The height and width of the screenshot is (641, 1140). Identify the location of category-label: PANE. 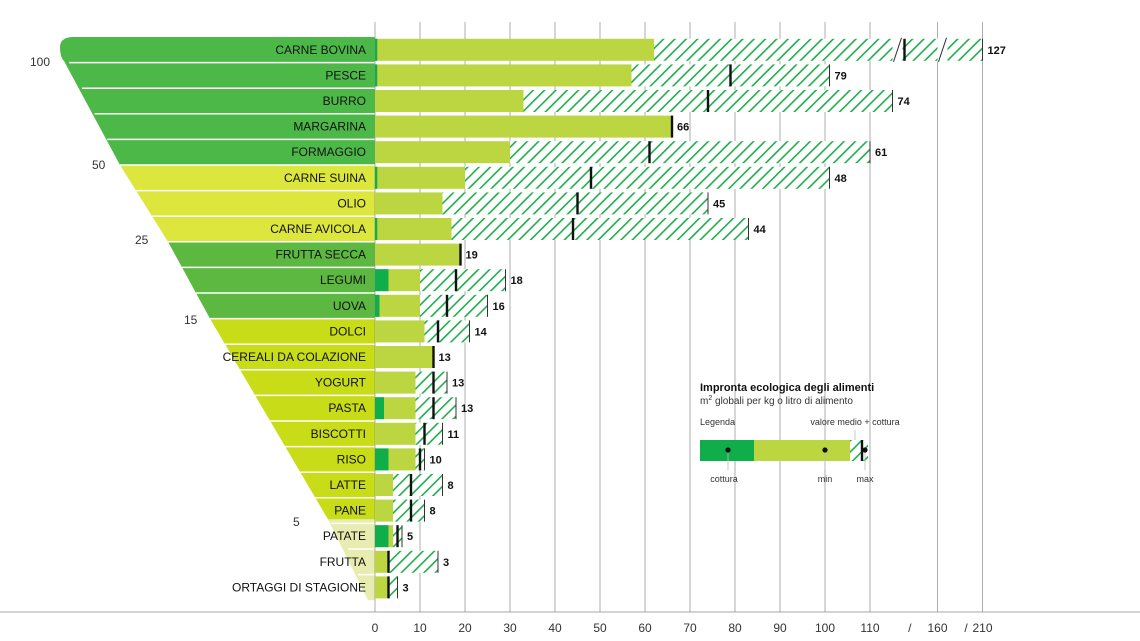
(350, 511).